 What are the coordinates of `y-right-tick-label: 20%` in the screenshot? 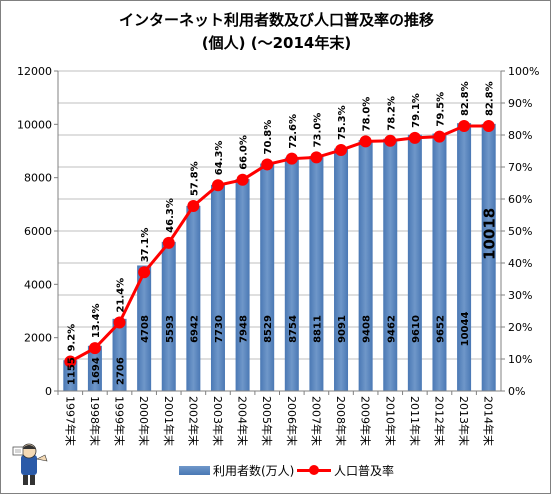 It's located at (520, 327).